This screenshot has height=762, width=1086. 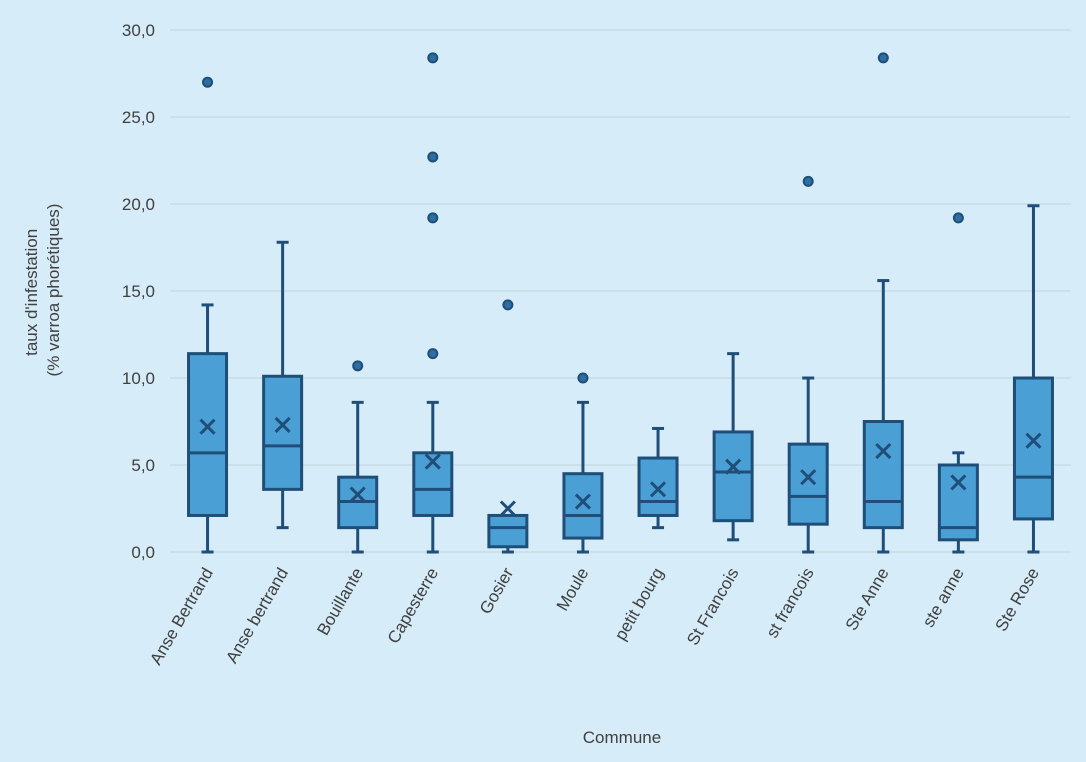 What do you see at coordinates (138, 204) in the screenshot?
I see `y-tick-label: 20,0` at bounding box center [138, 204].